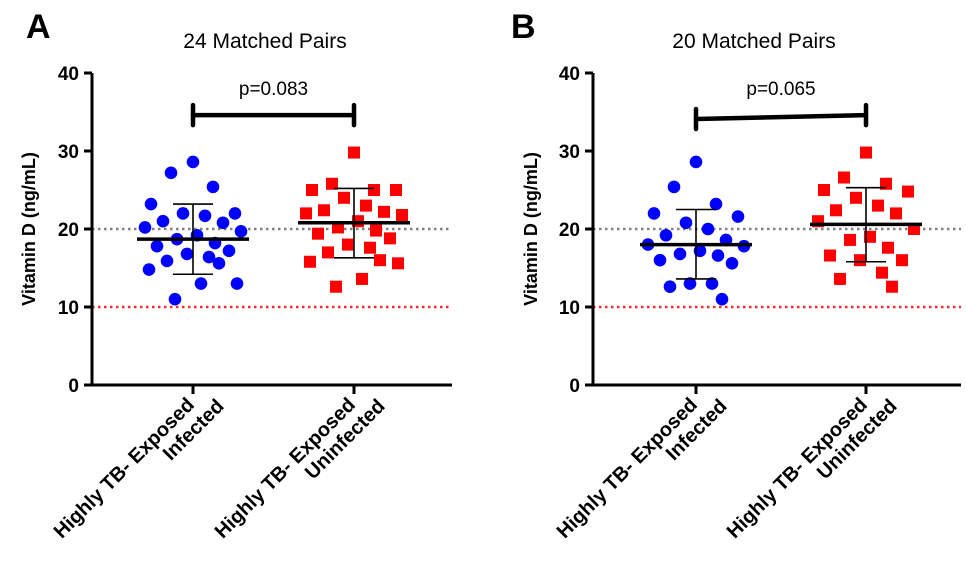  Describe the element at coordinates (273, 89) in the screenshot. I see `p-value-label: p=0.083` at that location.